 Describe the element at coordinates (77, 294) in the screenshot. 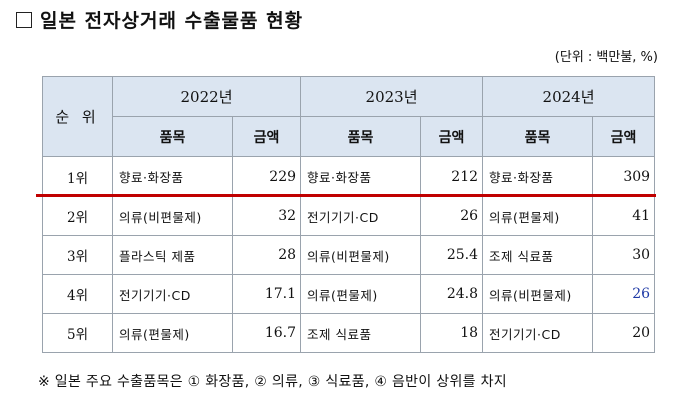

I see `rank-cell: 4위` at that location.